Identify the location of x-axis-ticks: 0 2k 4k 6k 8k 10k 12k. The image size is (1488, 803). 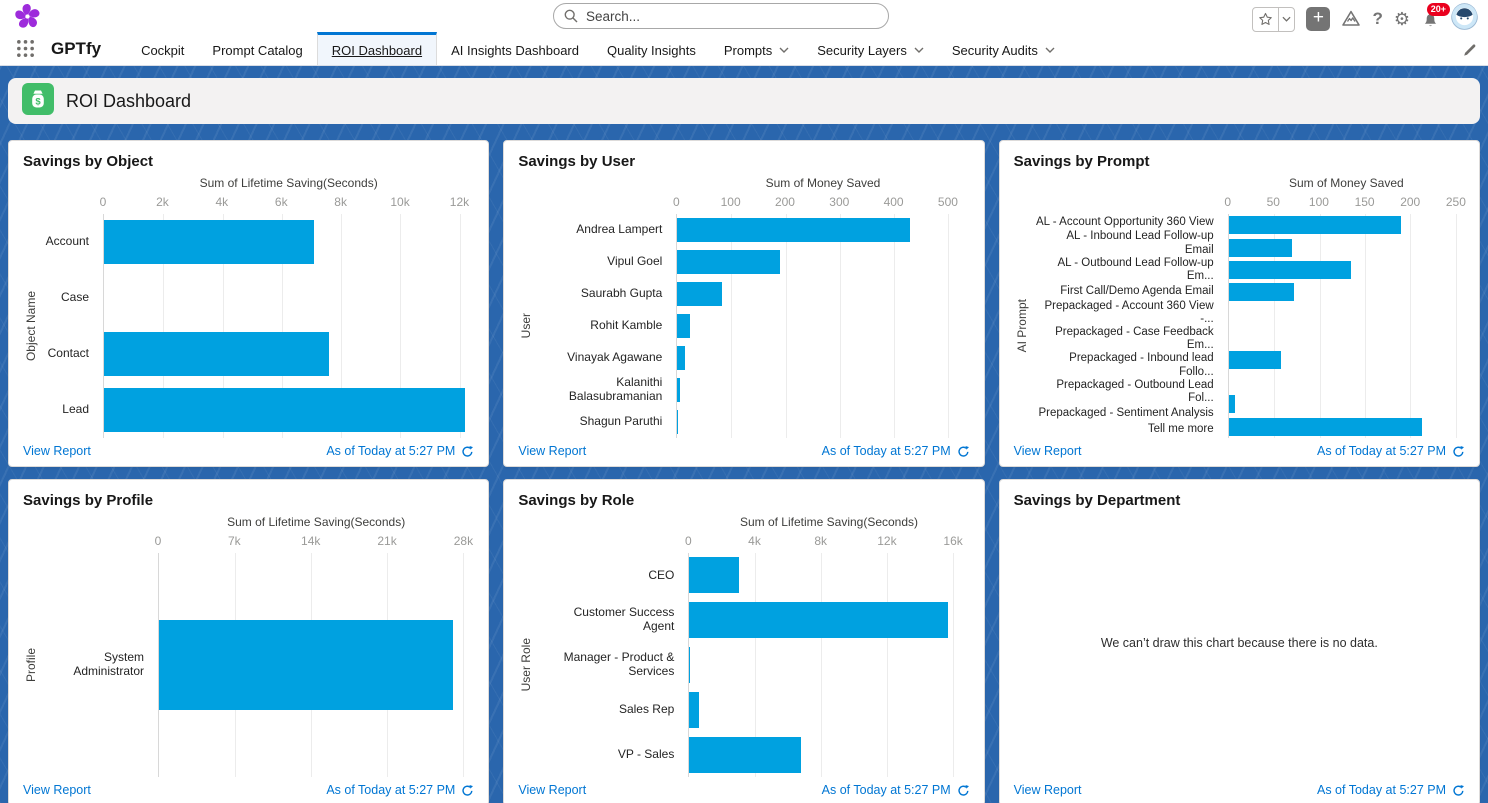
(286, 204).